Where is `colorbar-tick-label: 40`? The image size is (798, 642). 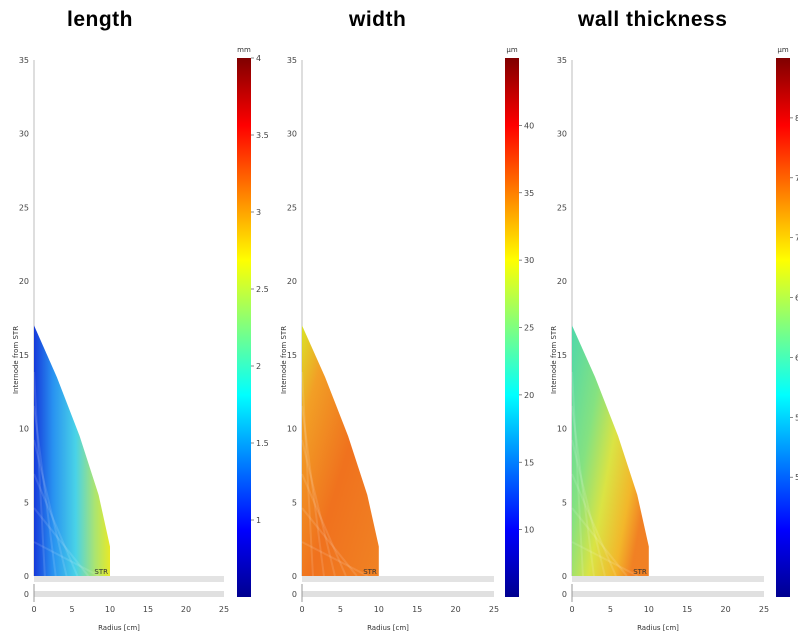
colorbar-tick-label: 40 is located at coordinates (529, 125).